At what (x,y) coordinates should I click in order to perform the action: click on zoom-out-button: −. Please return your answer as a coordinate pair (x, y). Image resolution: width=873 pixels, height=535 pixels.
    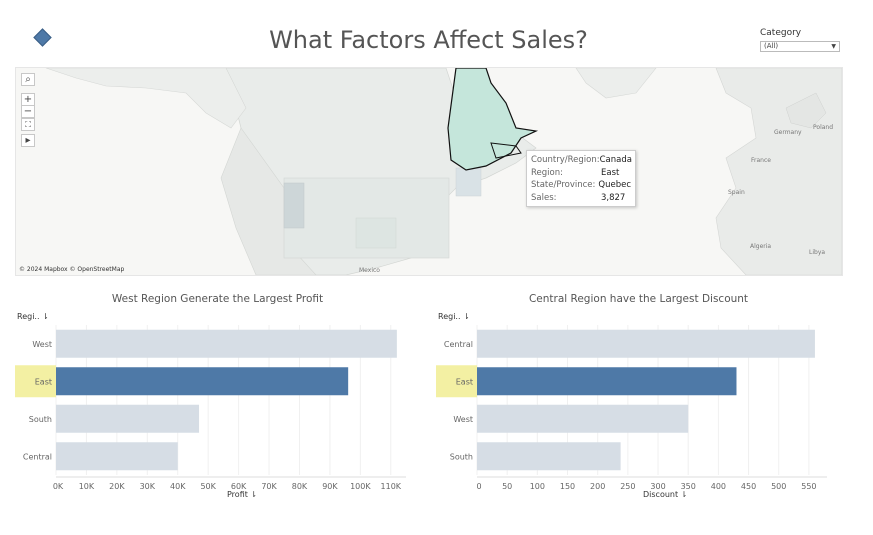
    Looking at the image, I should click on (28, 111).